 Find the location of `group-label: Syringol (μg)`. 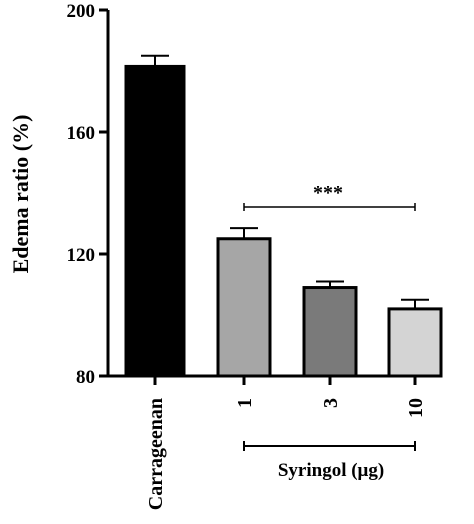

group-label: Syringol (μg) is located at coordinates (331, 470).